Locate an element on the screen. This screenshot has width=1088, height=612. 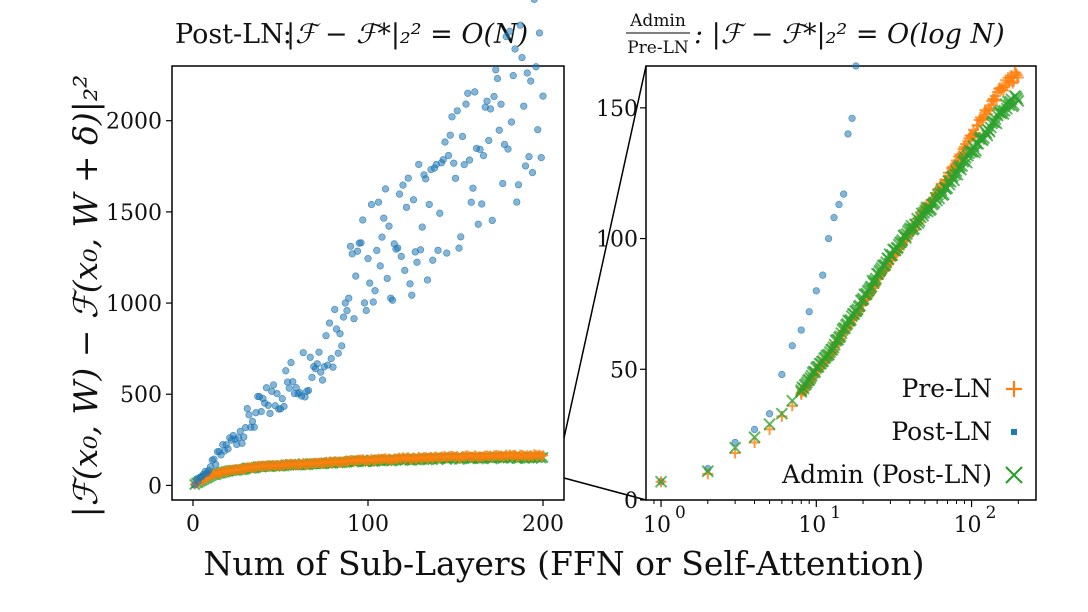
y-axis-label: |ℱ(x₀, W) − ℱ(x₀, W + δ)|₂² is located at coordinates (85, 296).